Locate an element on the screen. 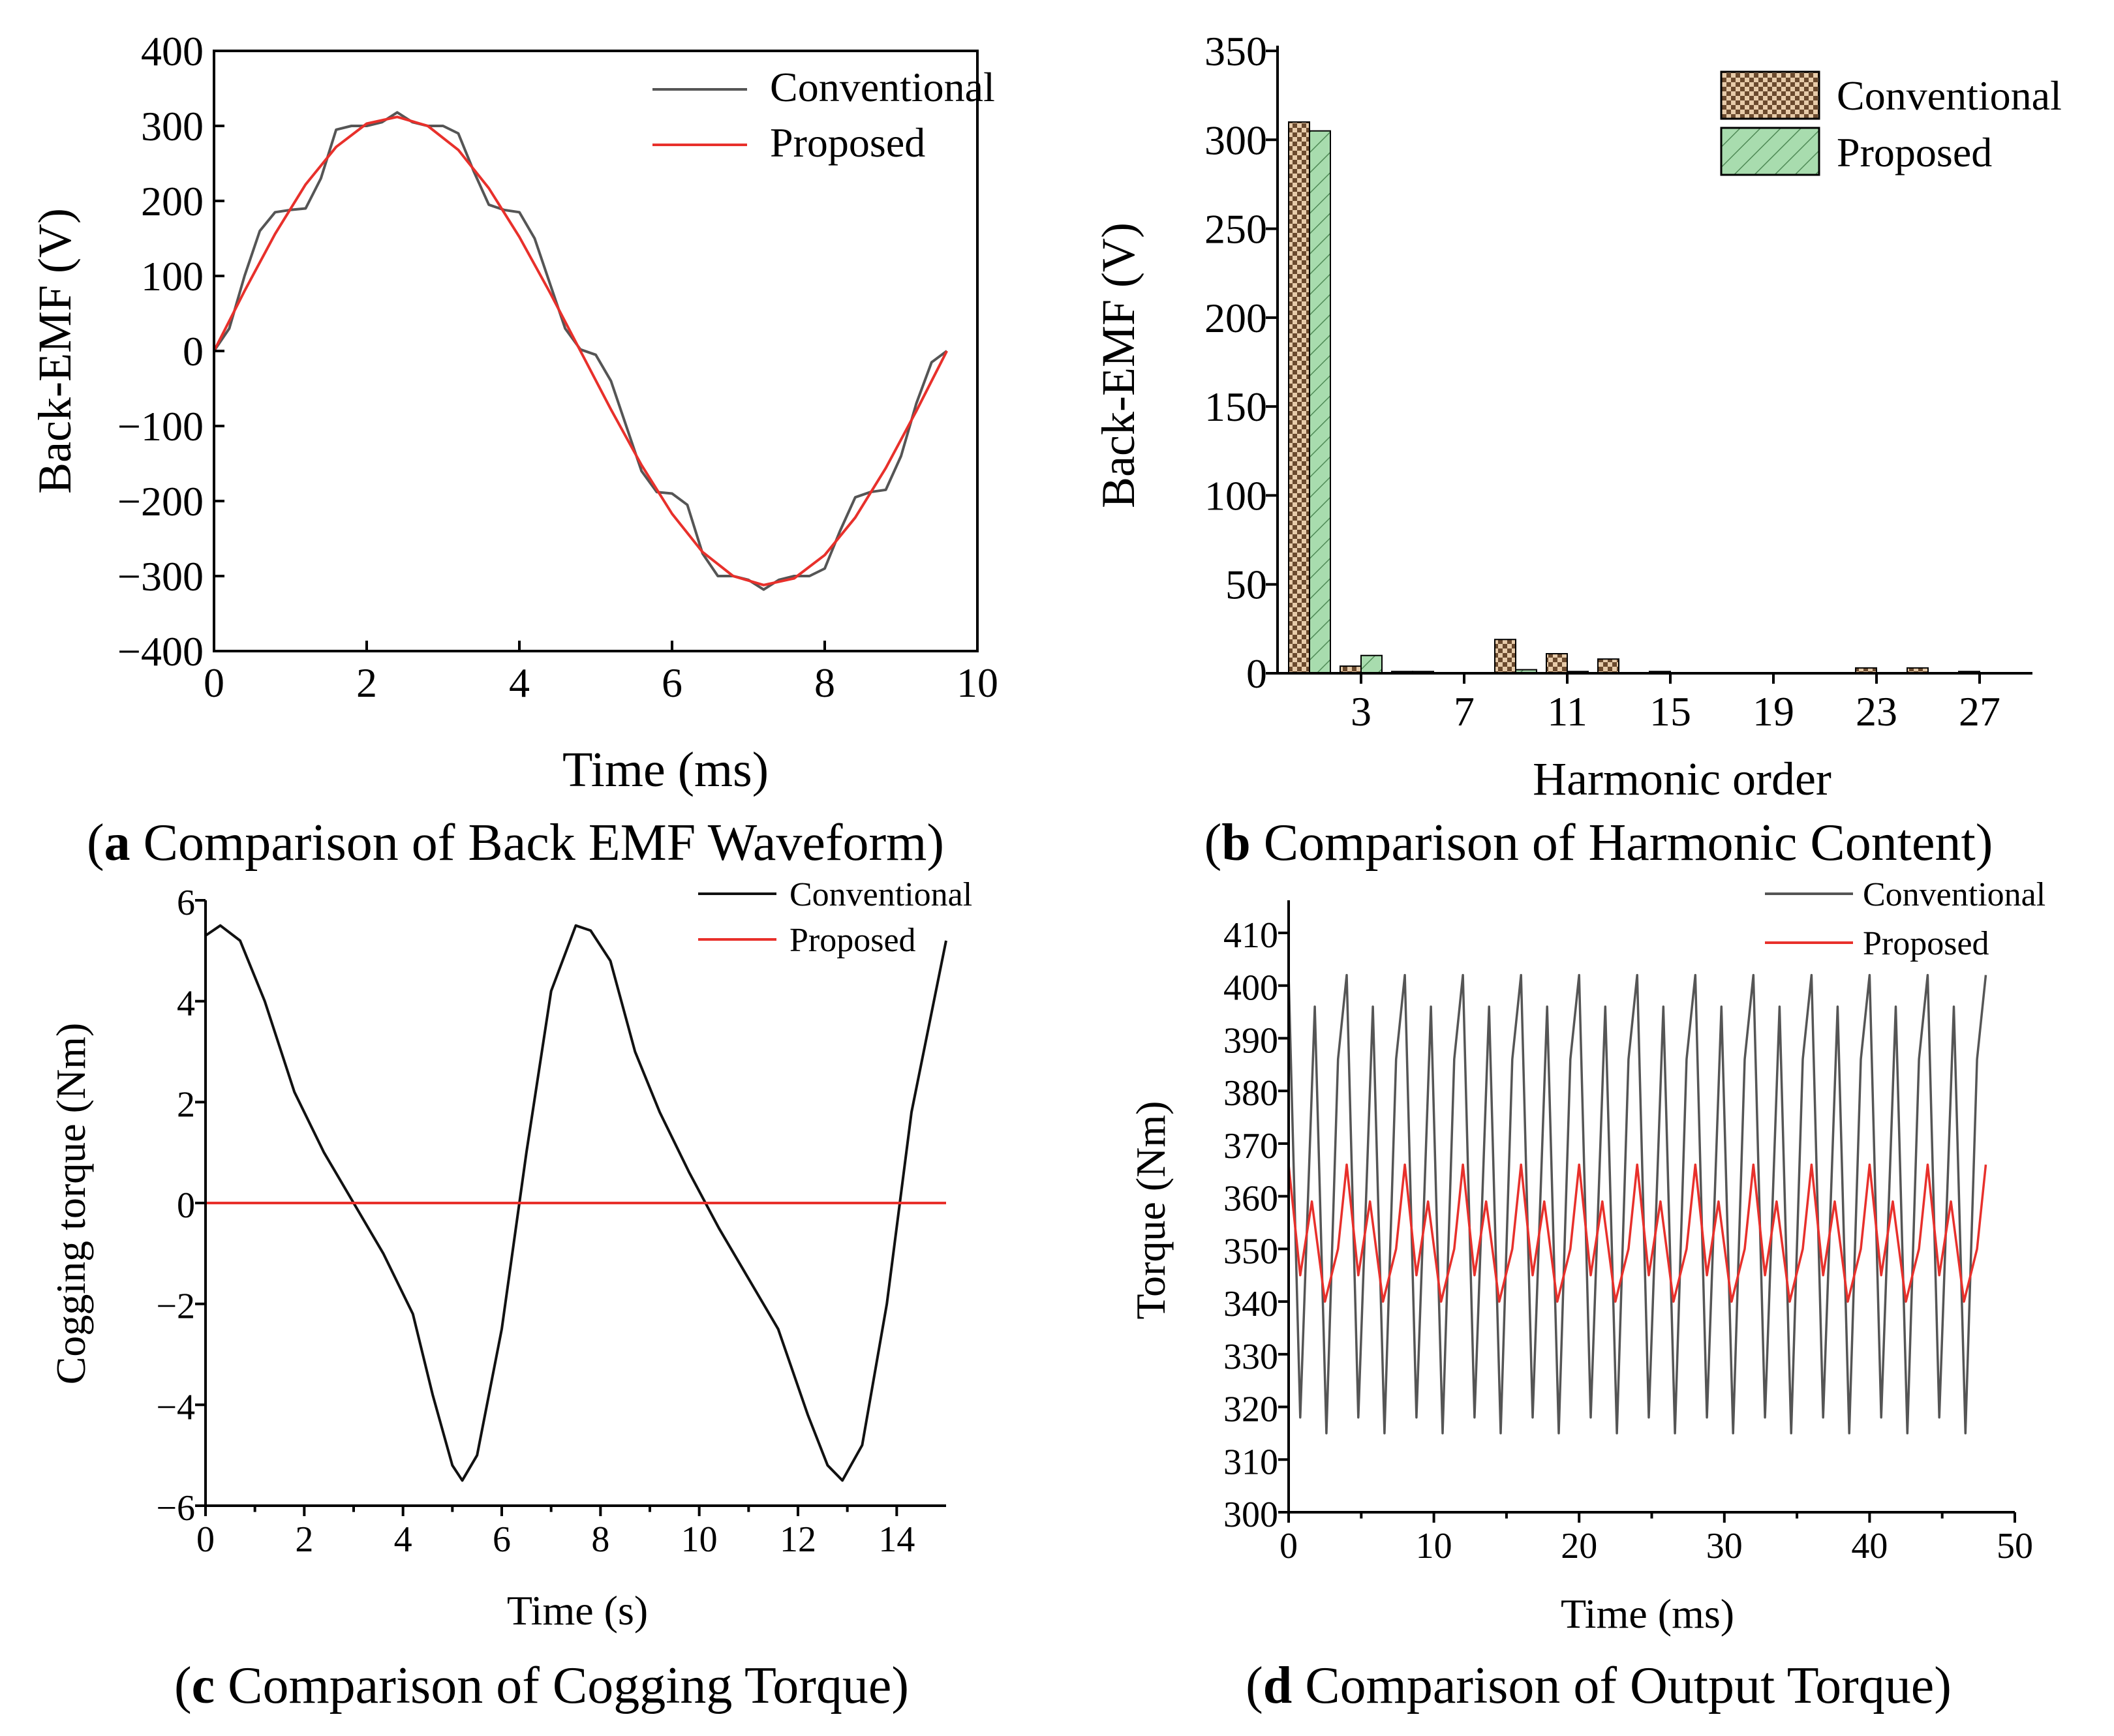  panel-b-x-axis-title: Harmonic order is located at coordinates (1682, 779).